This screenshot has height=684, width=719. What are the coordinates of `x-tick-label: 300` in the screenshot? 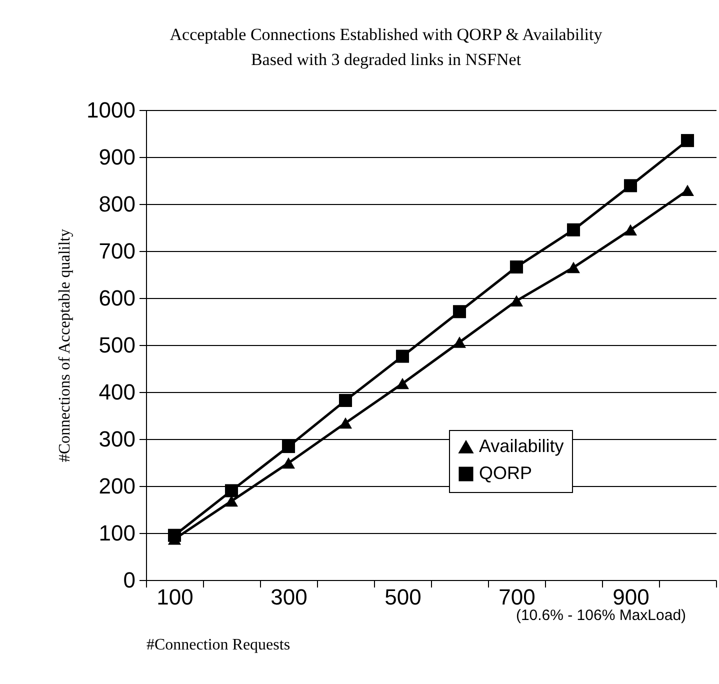 It's located at (289, 597).